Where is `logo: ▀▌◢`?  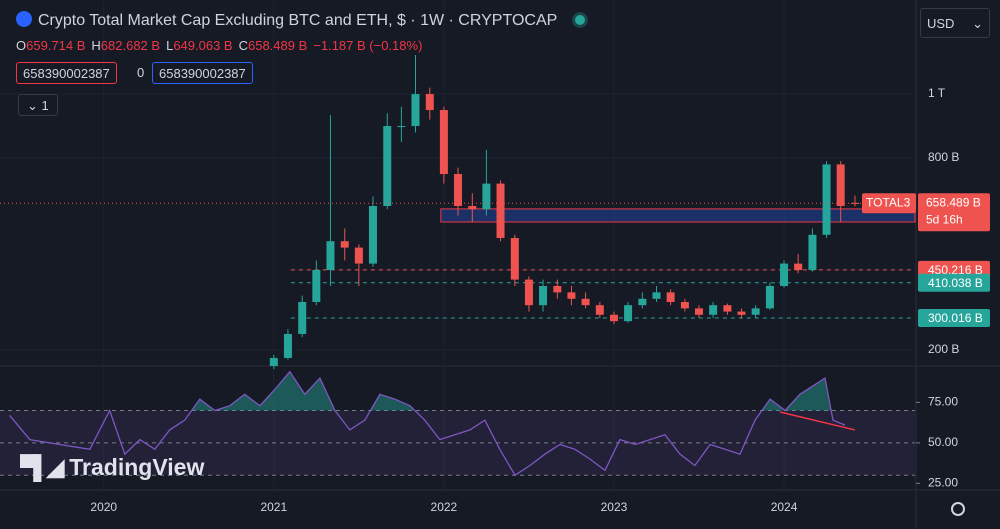
logo: ▀▌◢ is located at coordinates (42, 467).